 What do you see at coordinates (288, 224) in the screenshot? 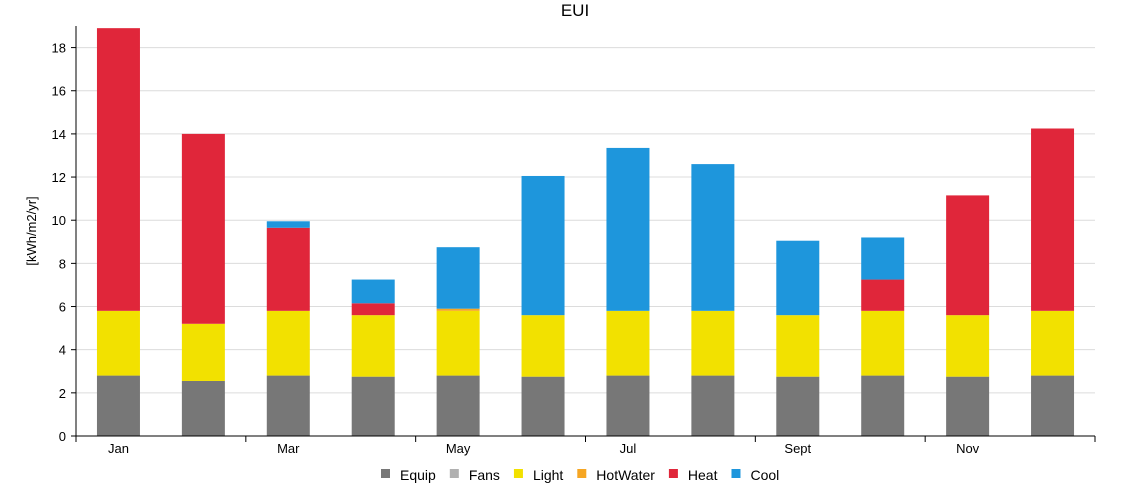
I see `bar-segment-cool-mar` at bounding box center [288, 224].